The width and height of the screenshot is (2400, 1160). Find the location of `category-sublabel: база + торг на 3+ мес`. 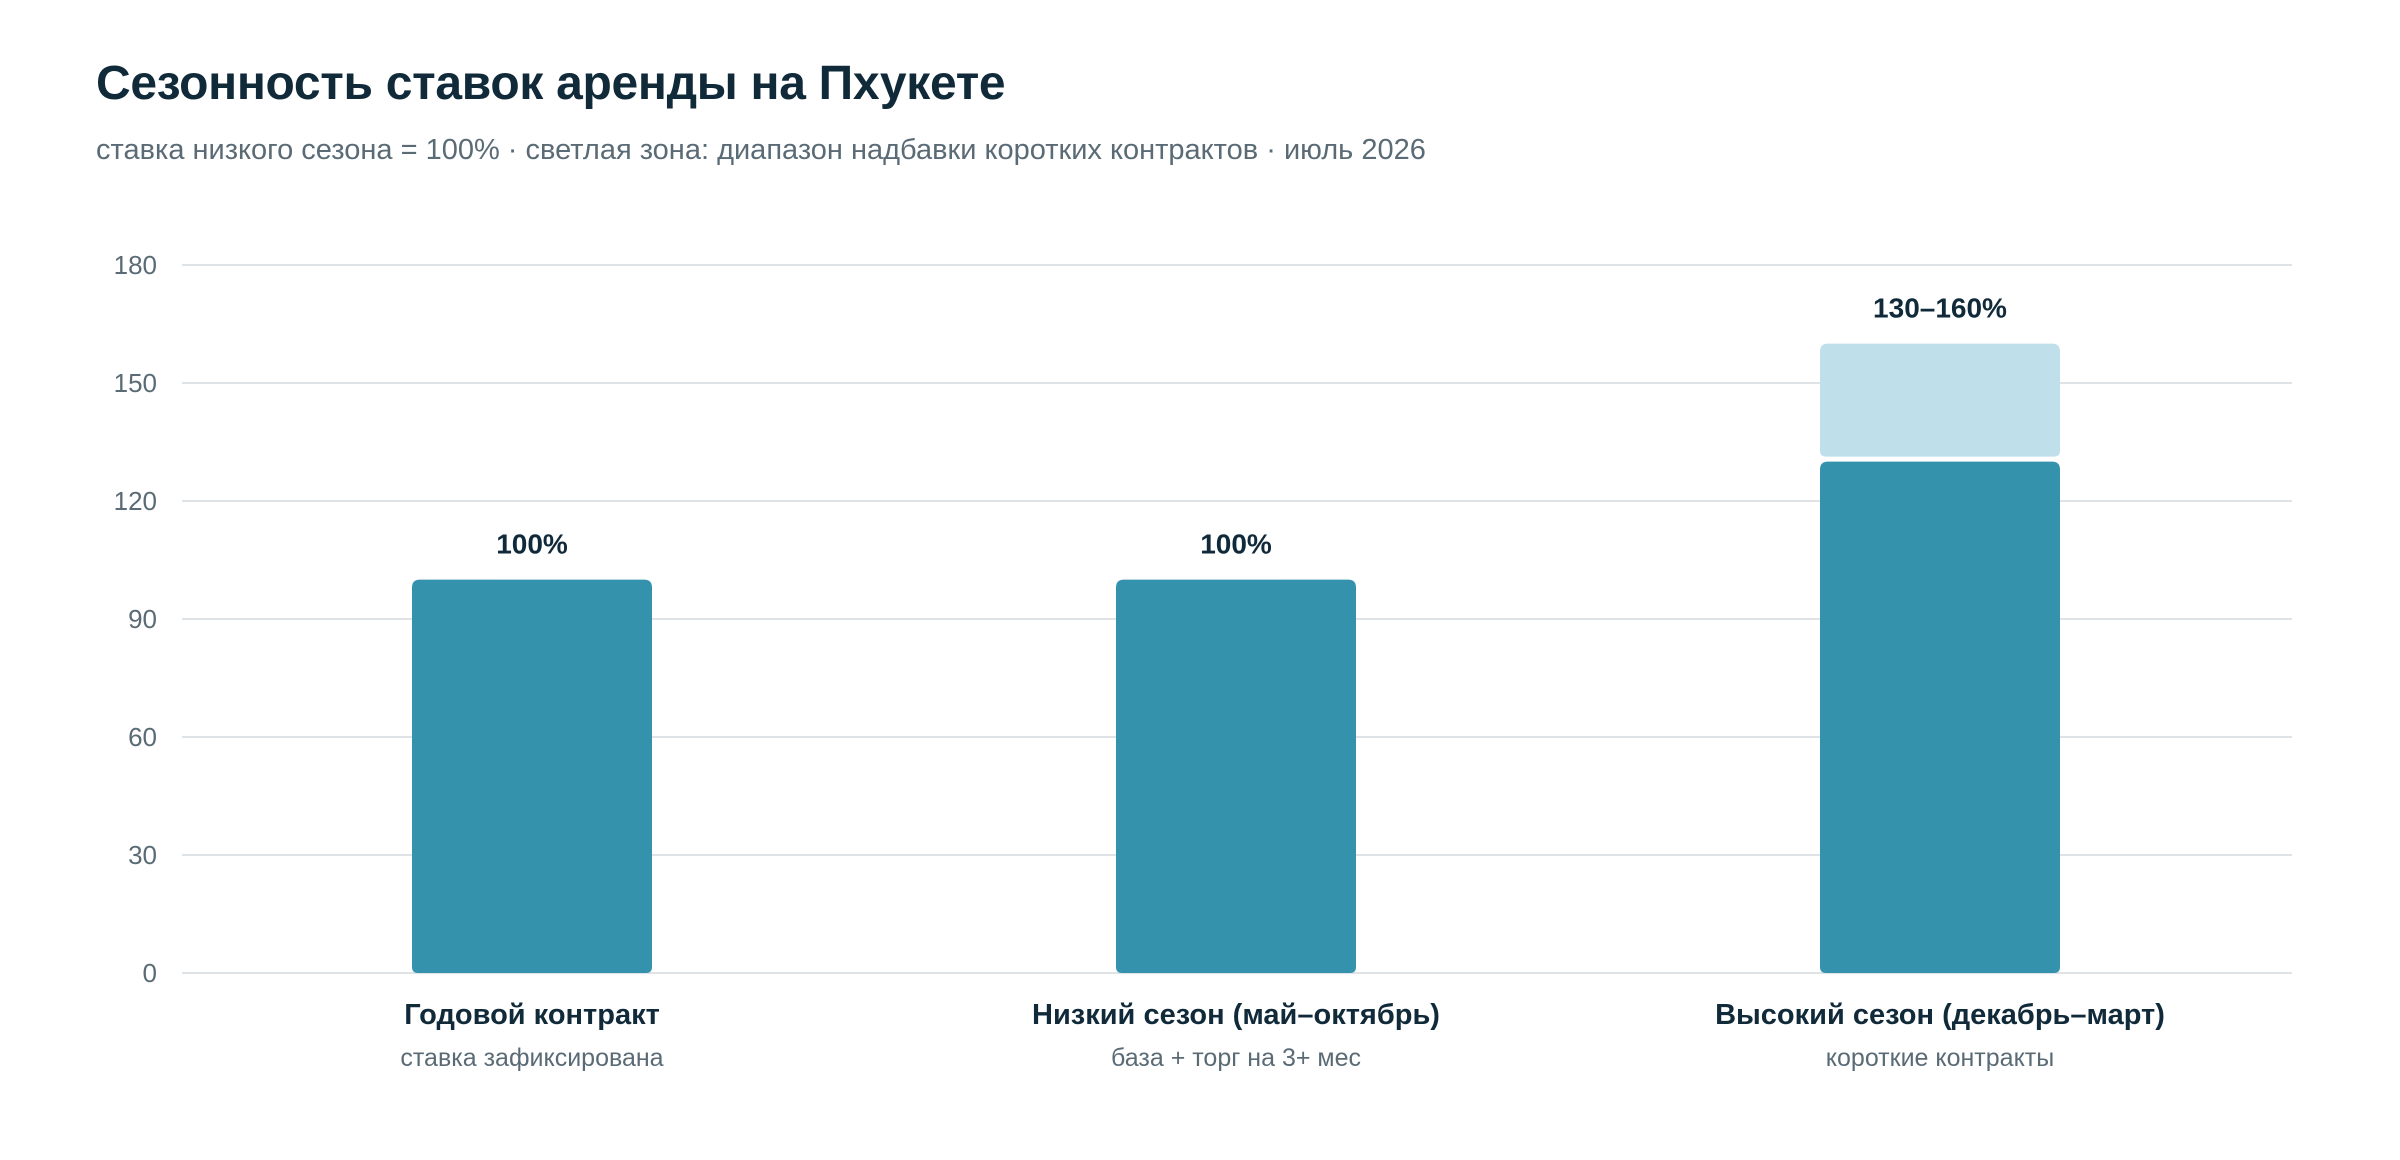

category-sublabel: база + торг на 3+ мес is located at coordinates (1236, 1058).